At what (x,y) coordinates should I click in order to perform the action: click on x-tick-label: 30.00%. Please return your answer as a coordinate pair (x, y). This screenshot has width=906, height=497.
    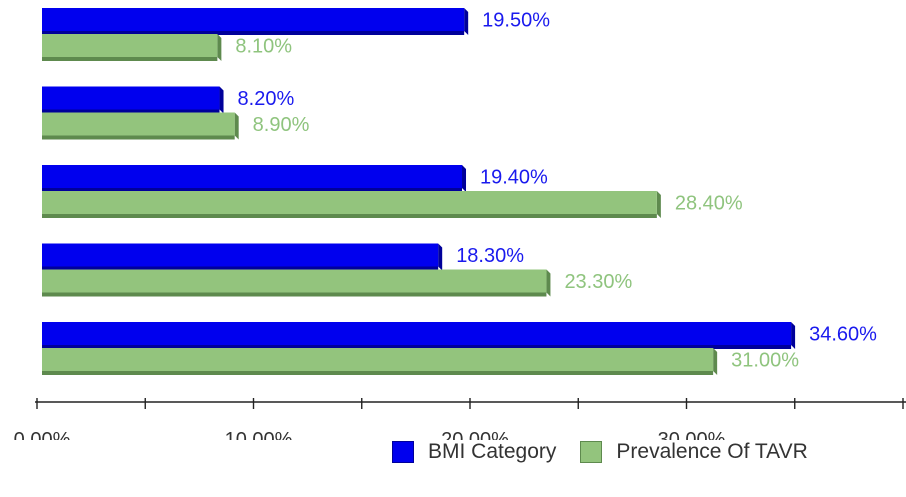
    Looking at the image, I should click on (692, 434).